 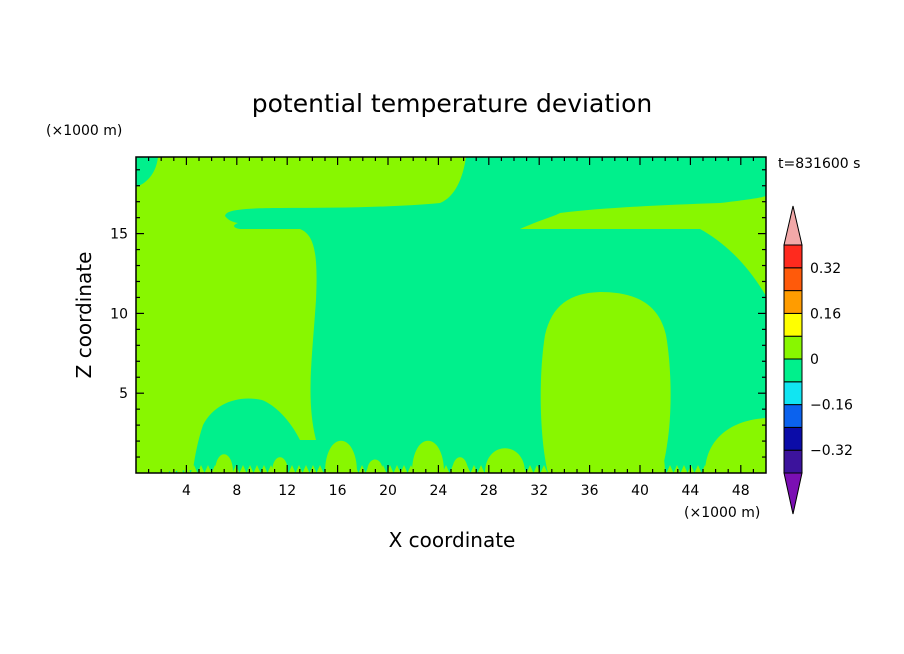 What do you see at coordinates (186, 491) in the screenshot?
I see `x-tick-label: 4` at bounding box center [186, 491].